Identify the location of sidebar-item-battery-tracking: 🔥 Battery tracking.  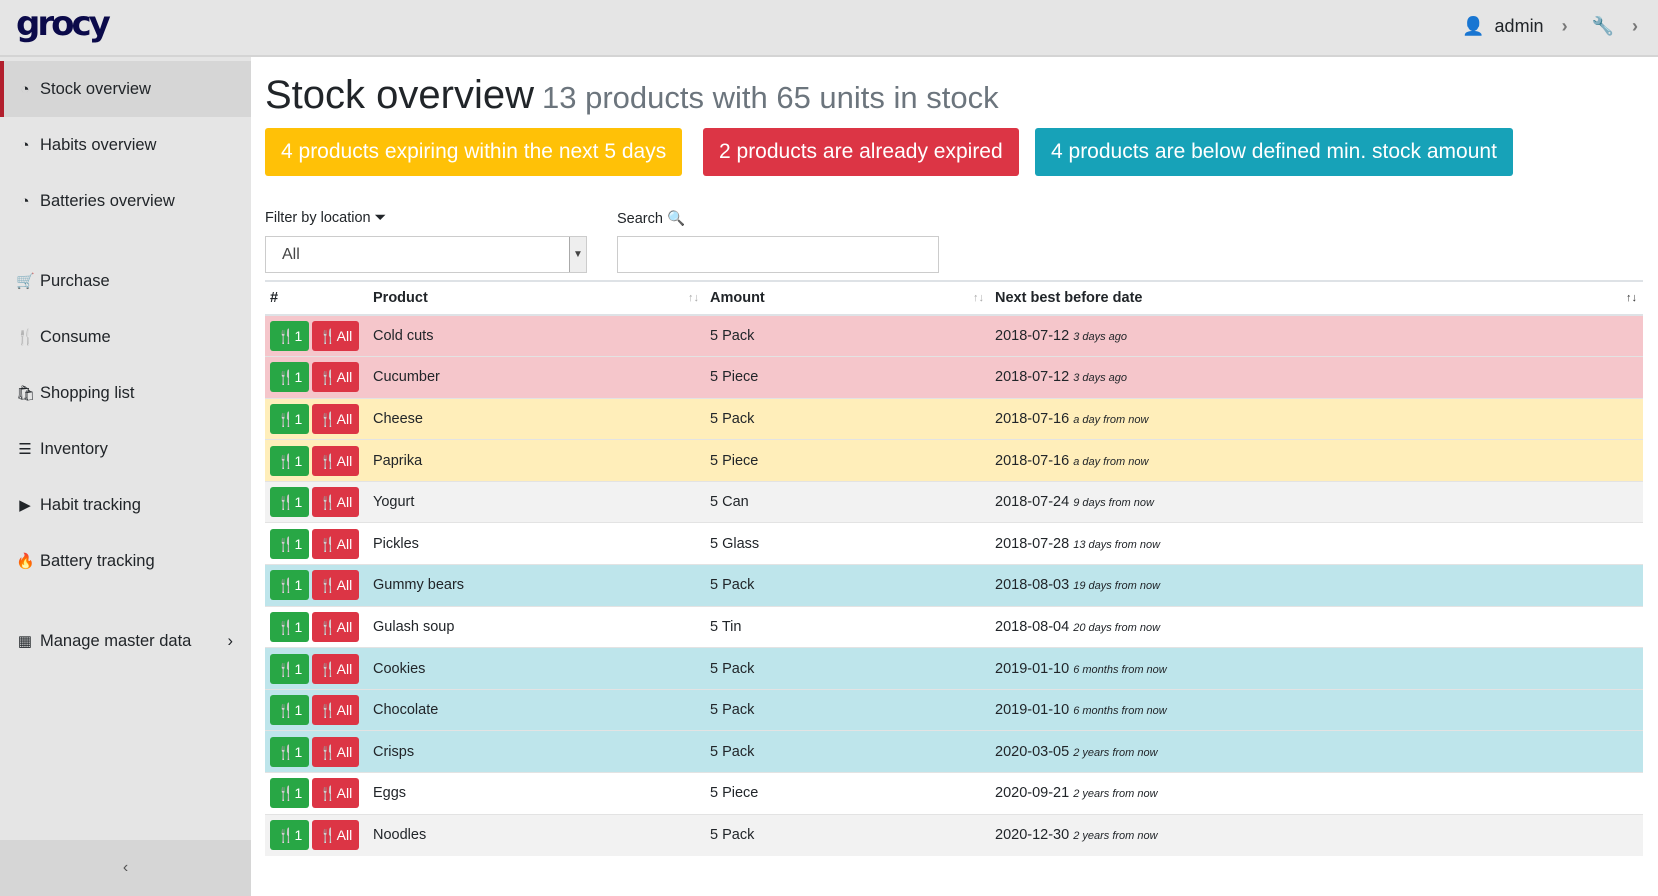
(125, 561).